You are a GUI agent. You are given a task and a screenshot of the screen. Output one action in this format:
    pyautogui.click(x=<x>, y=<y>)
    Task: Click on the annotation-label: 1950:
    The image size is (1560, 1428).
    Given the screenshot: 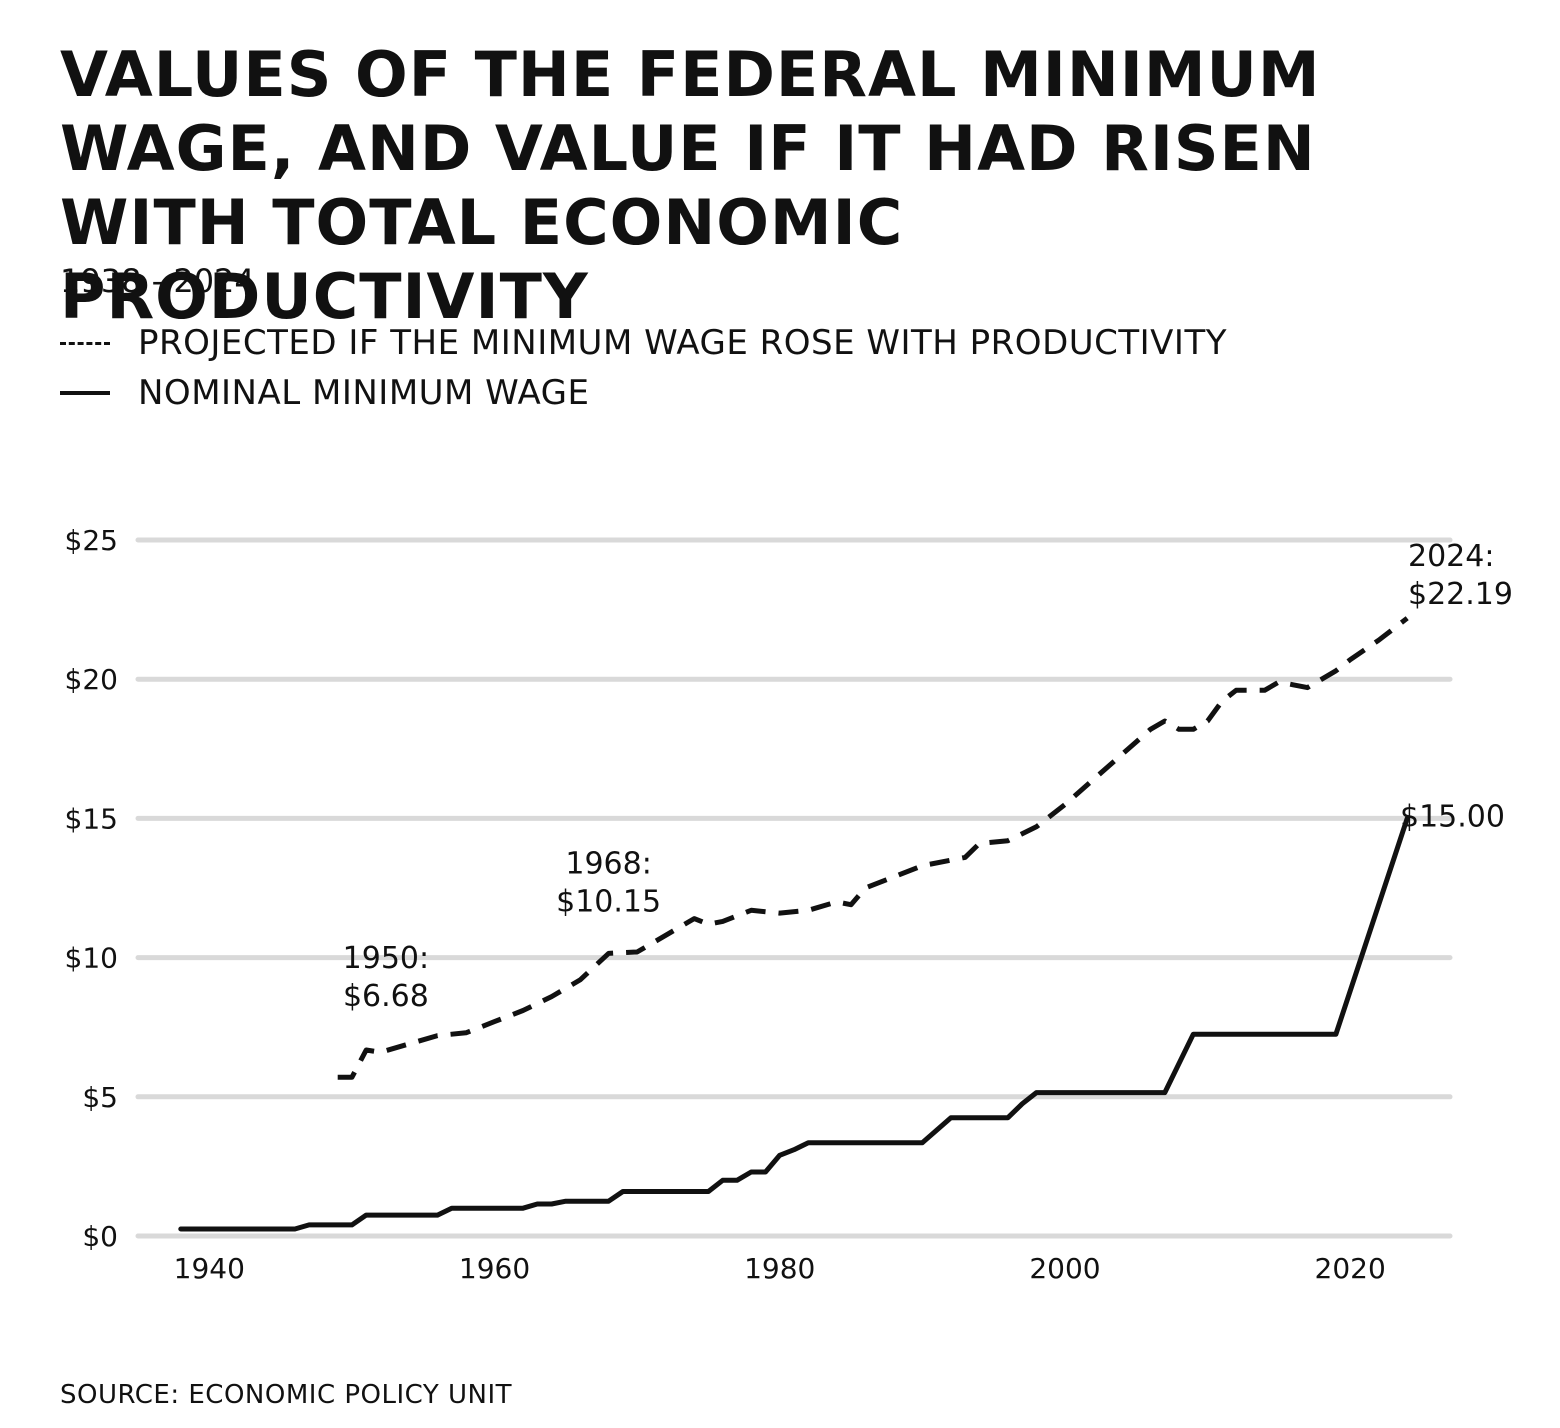 What is the action you would take?
    pyautogui.click(x=386, y=958)
    